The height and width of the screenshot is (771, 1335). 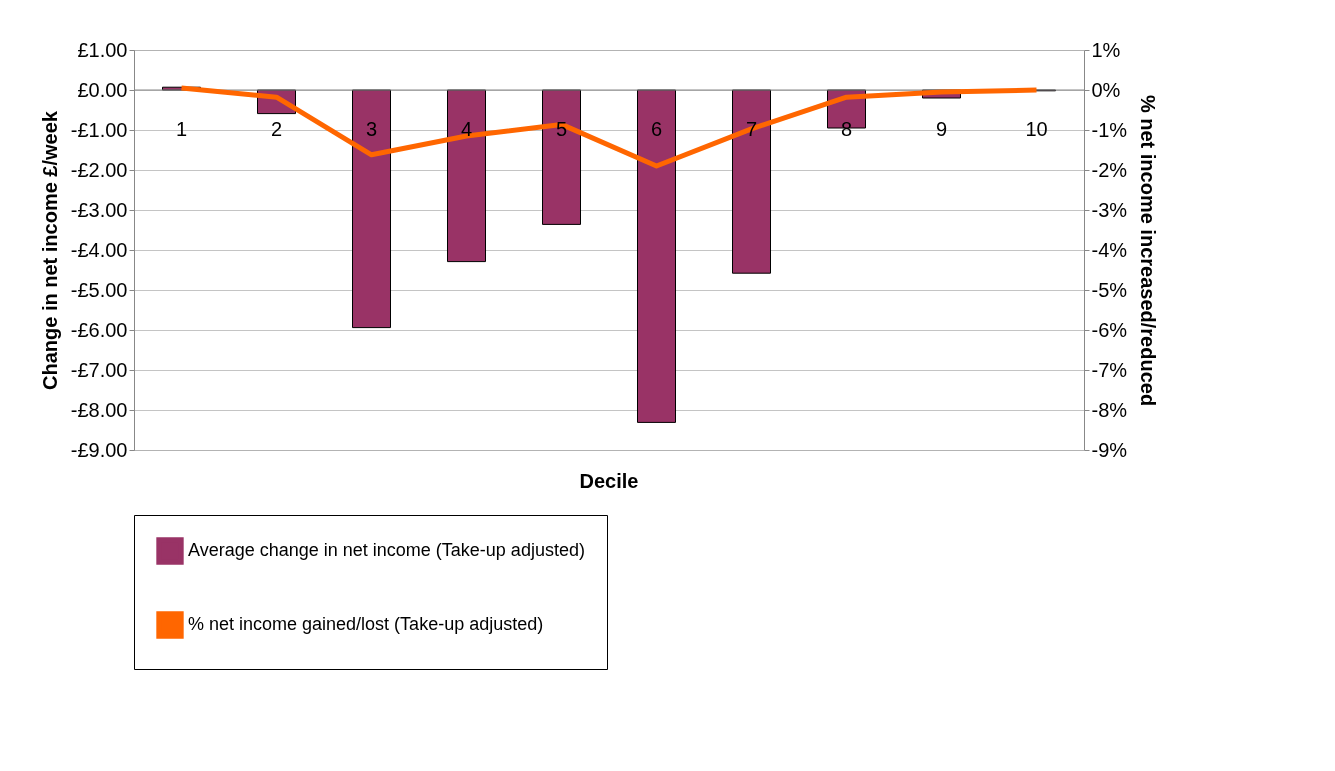 I want to click on y2-tick-label: -7%, so click(x=1109, y=369).